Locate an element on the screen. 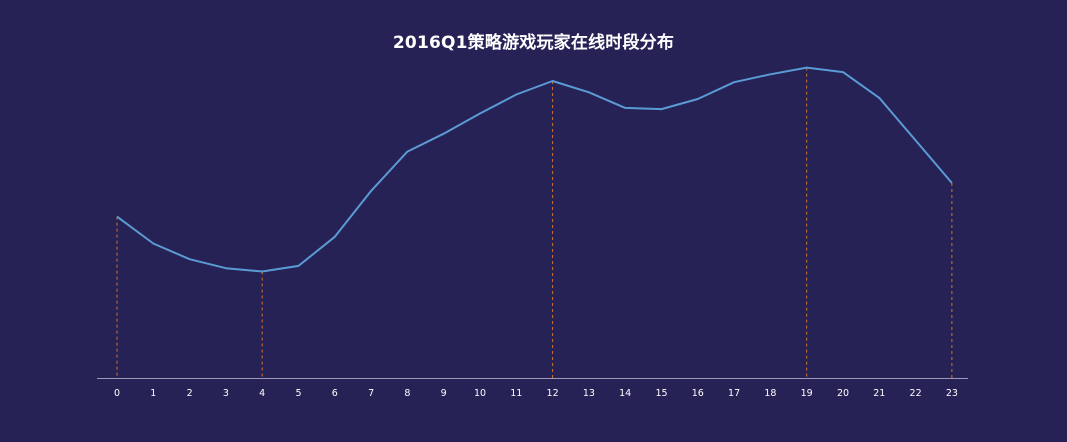 This screenshot has width=1067, height=442. x-tick-label: 13 is located at coordinates (589, 393).